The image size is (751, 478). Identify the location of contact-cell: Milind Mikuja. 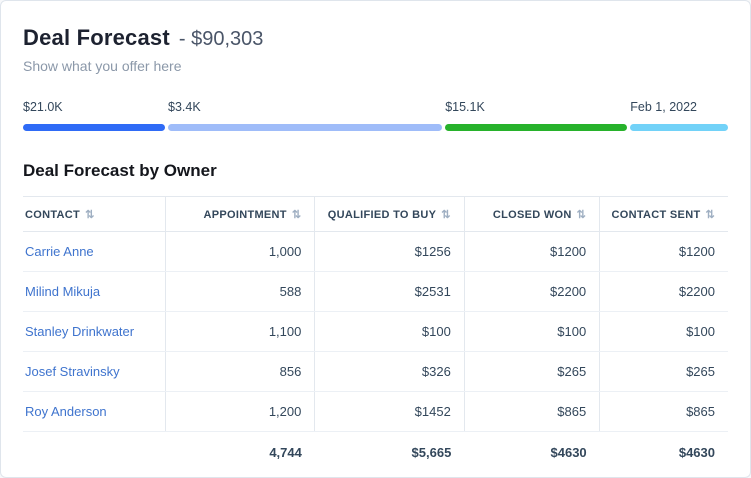
(94, 291).